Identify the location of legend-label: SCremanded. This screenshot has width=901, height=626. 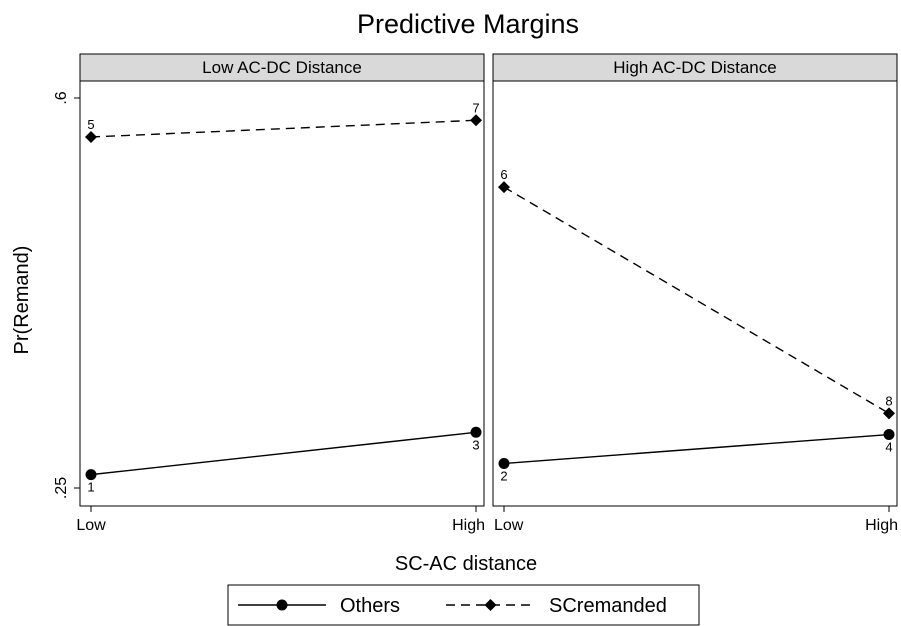
(608, 606).